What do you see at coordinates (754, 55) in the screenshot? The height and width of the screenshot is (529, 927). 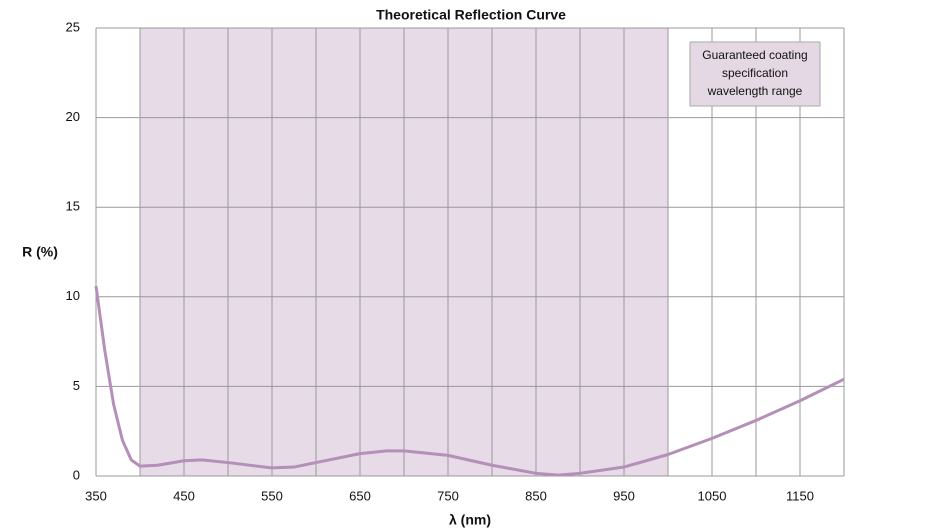 I see `annotation-text: Guaranteed coating` at bounding box center [754, 55].